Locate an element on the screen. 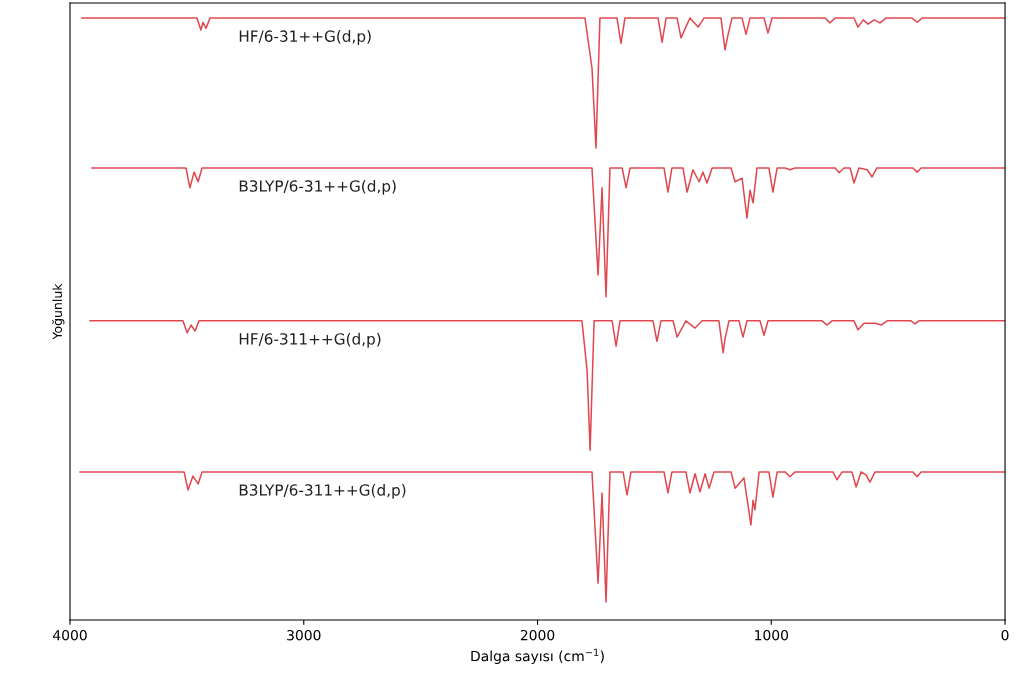  series-label: B3LYP/6-311++G(d,p) is located at coordinates (322, 491).